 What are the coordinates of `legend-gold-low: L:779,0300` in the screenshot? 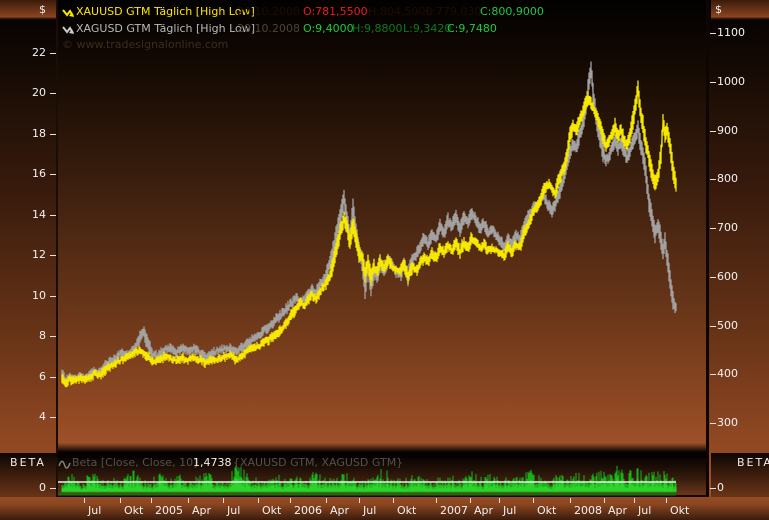 It's located at (457, 11).